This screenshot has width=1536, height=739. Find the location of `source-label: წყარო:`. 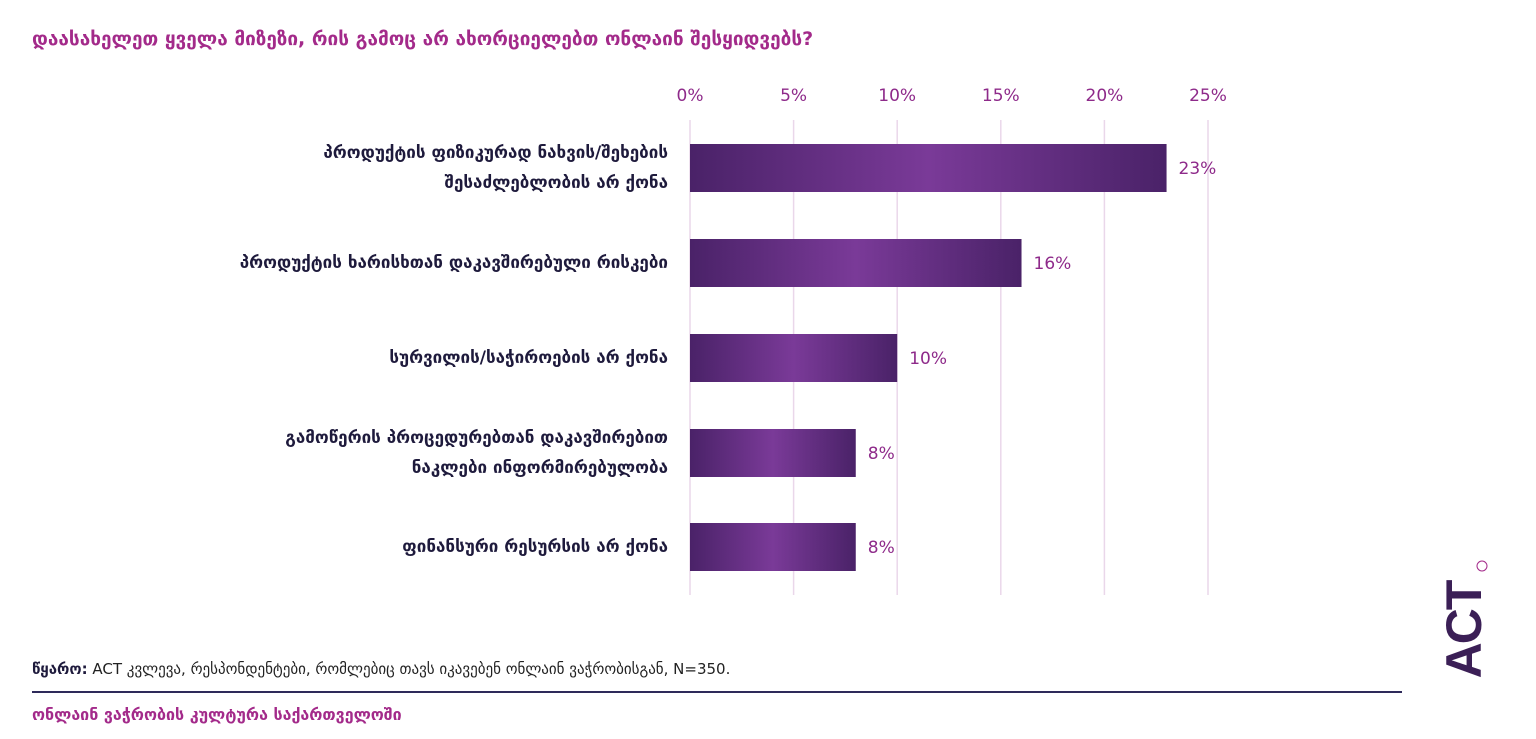

source-label: წყარო: is located at coordinates (60, 669).